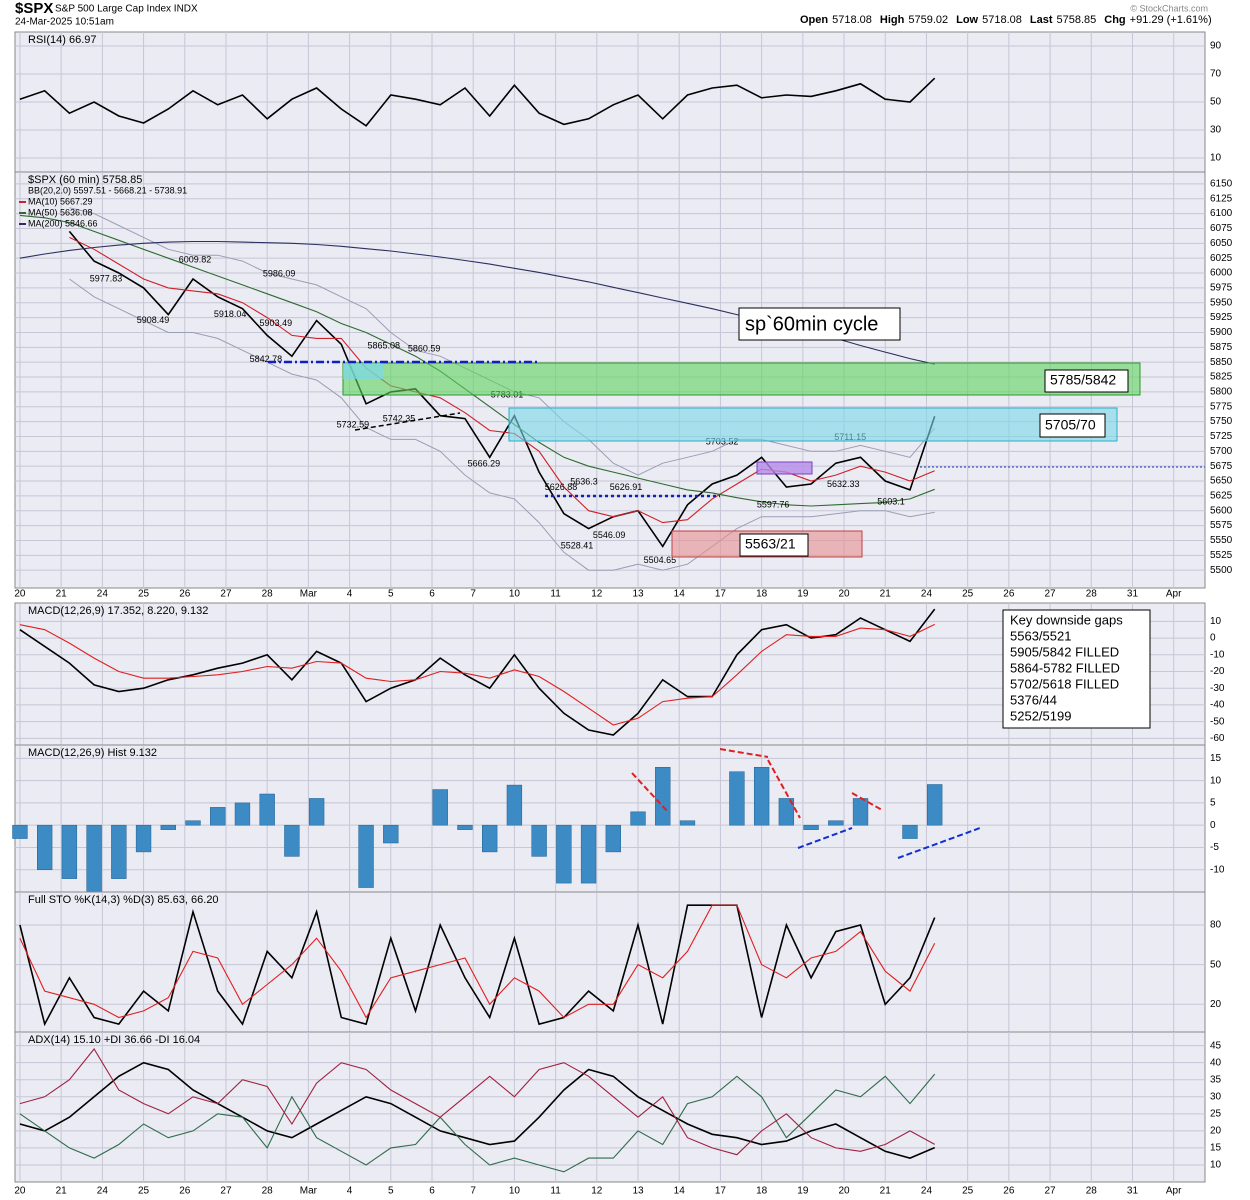 The width and height of the screenshot is (1250, 1200). Describe the element at coordinates (741, 379) in the screenshot. I see `zone-green` at that location.